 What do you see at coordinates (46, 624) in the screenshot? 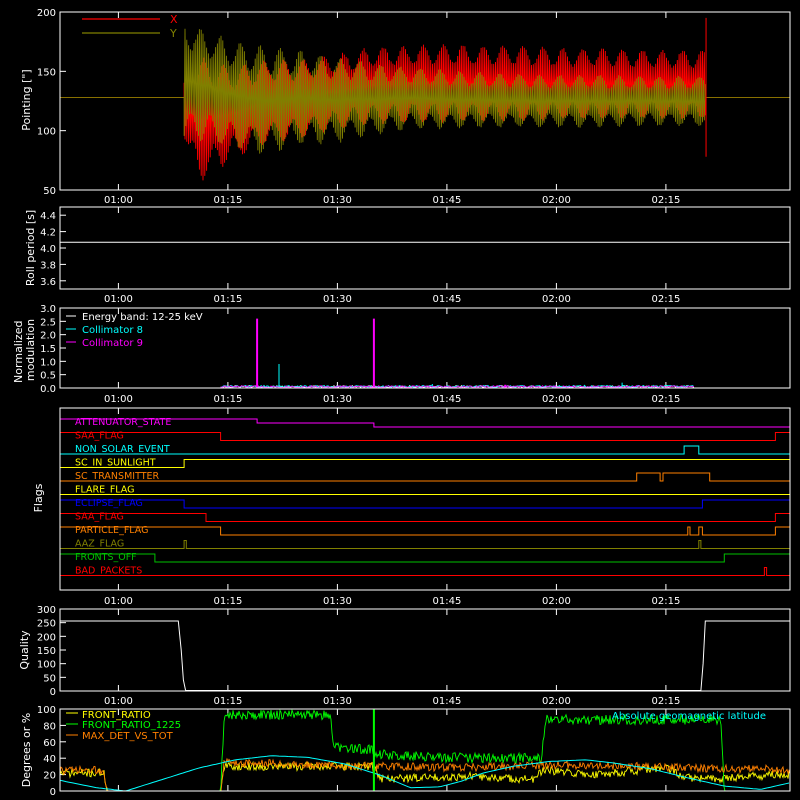
I see `y-tick-label: 250` at bounding box center [46, 624].